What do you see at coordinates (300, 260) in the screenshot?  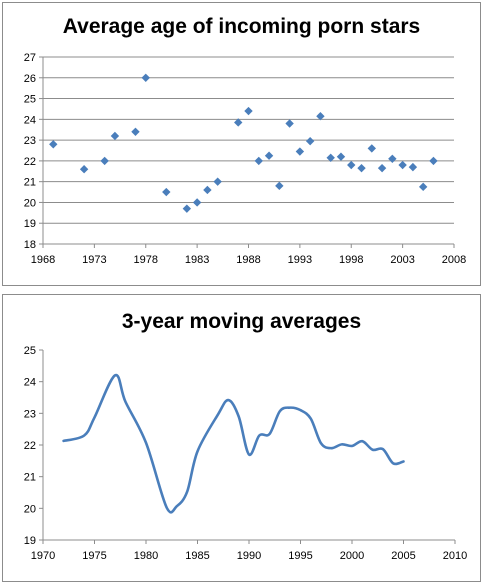 I see `x-tick-label: 1993` at bounding box center [300, 260].